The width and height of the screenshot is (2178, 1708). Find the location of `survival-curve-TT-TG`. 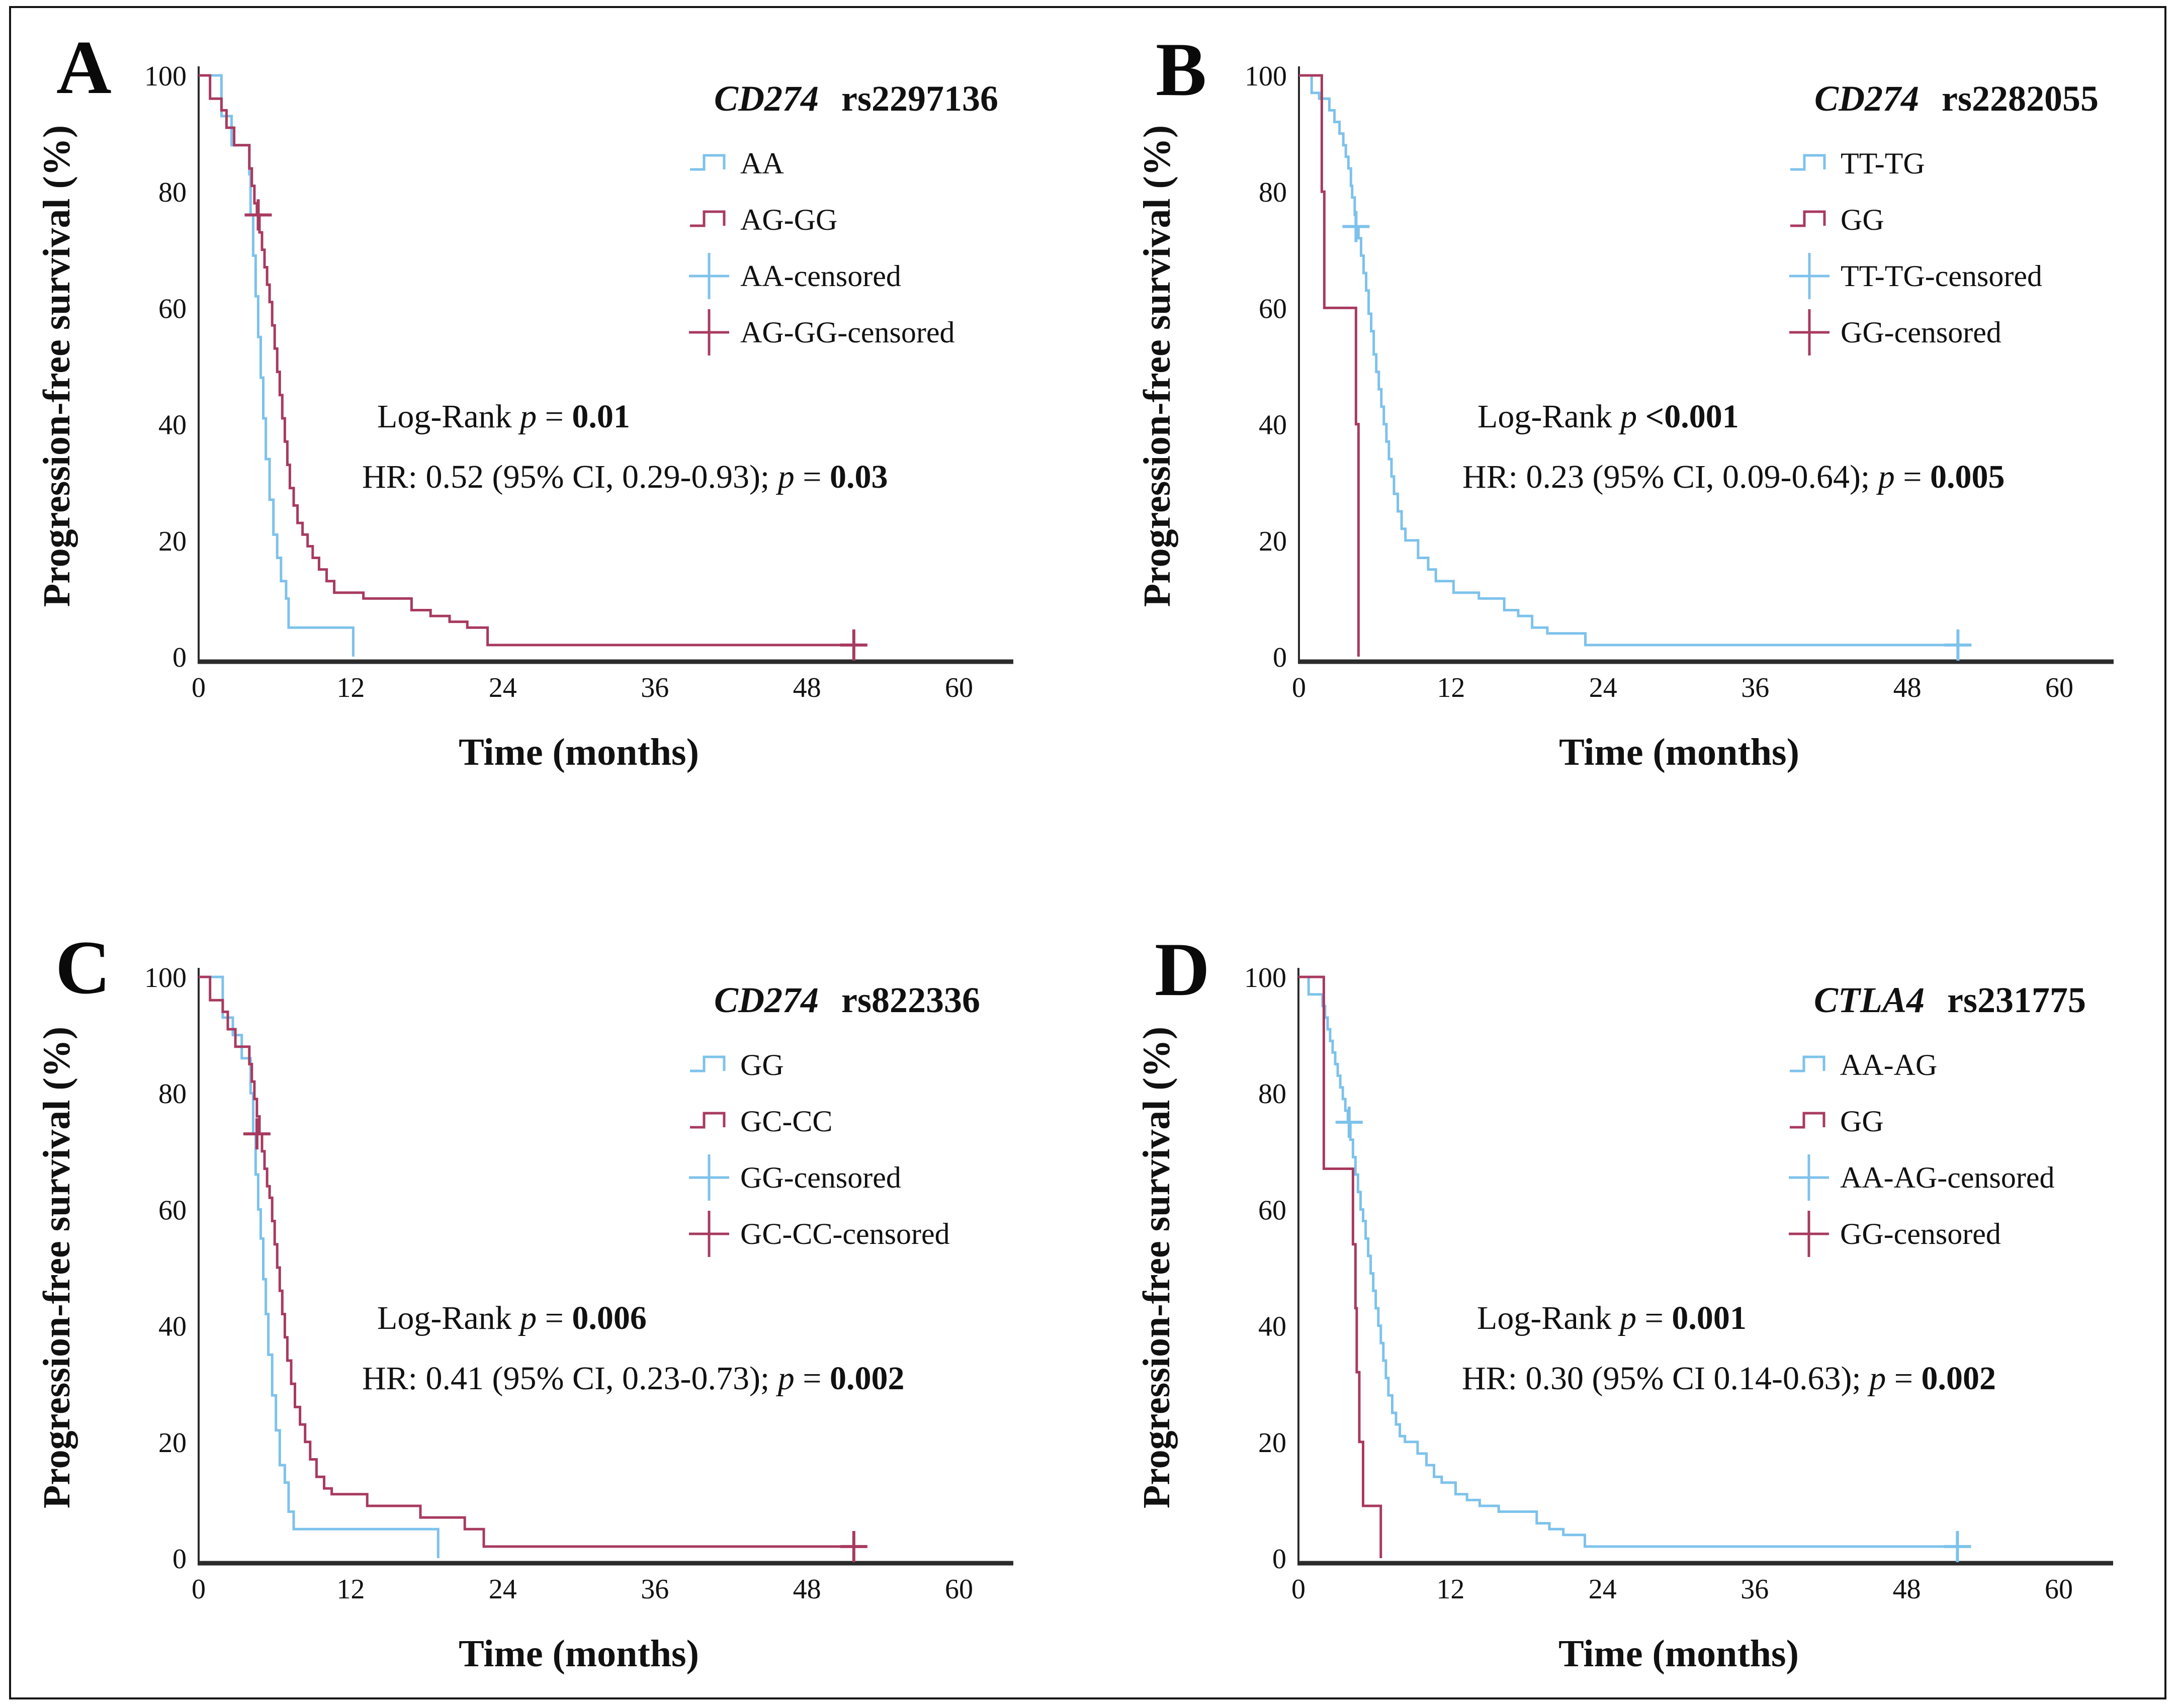

survival-curve-TT-TG is located at coordinates (1628, 360).